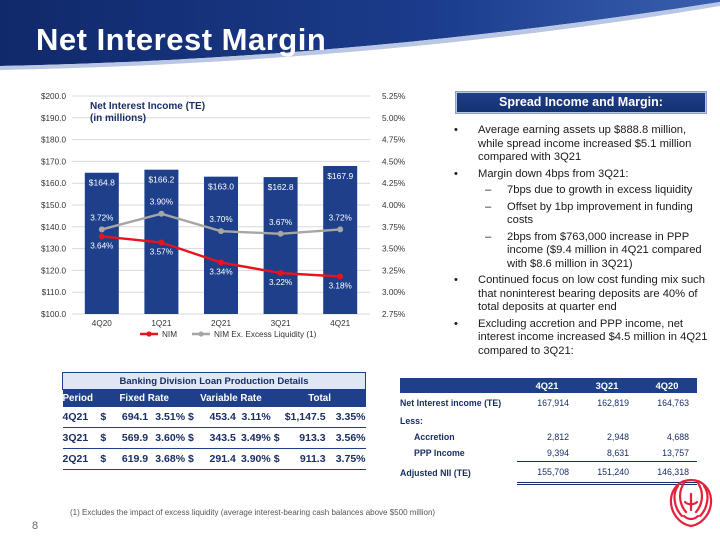 Image resolution: width=720 pixels, height=540 pixels. I want to click on nim-line-label: 3.22%, so click(280, 282).